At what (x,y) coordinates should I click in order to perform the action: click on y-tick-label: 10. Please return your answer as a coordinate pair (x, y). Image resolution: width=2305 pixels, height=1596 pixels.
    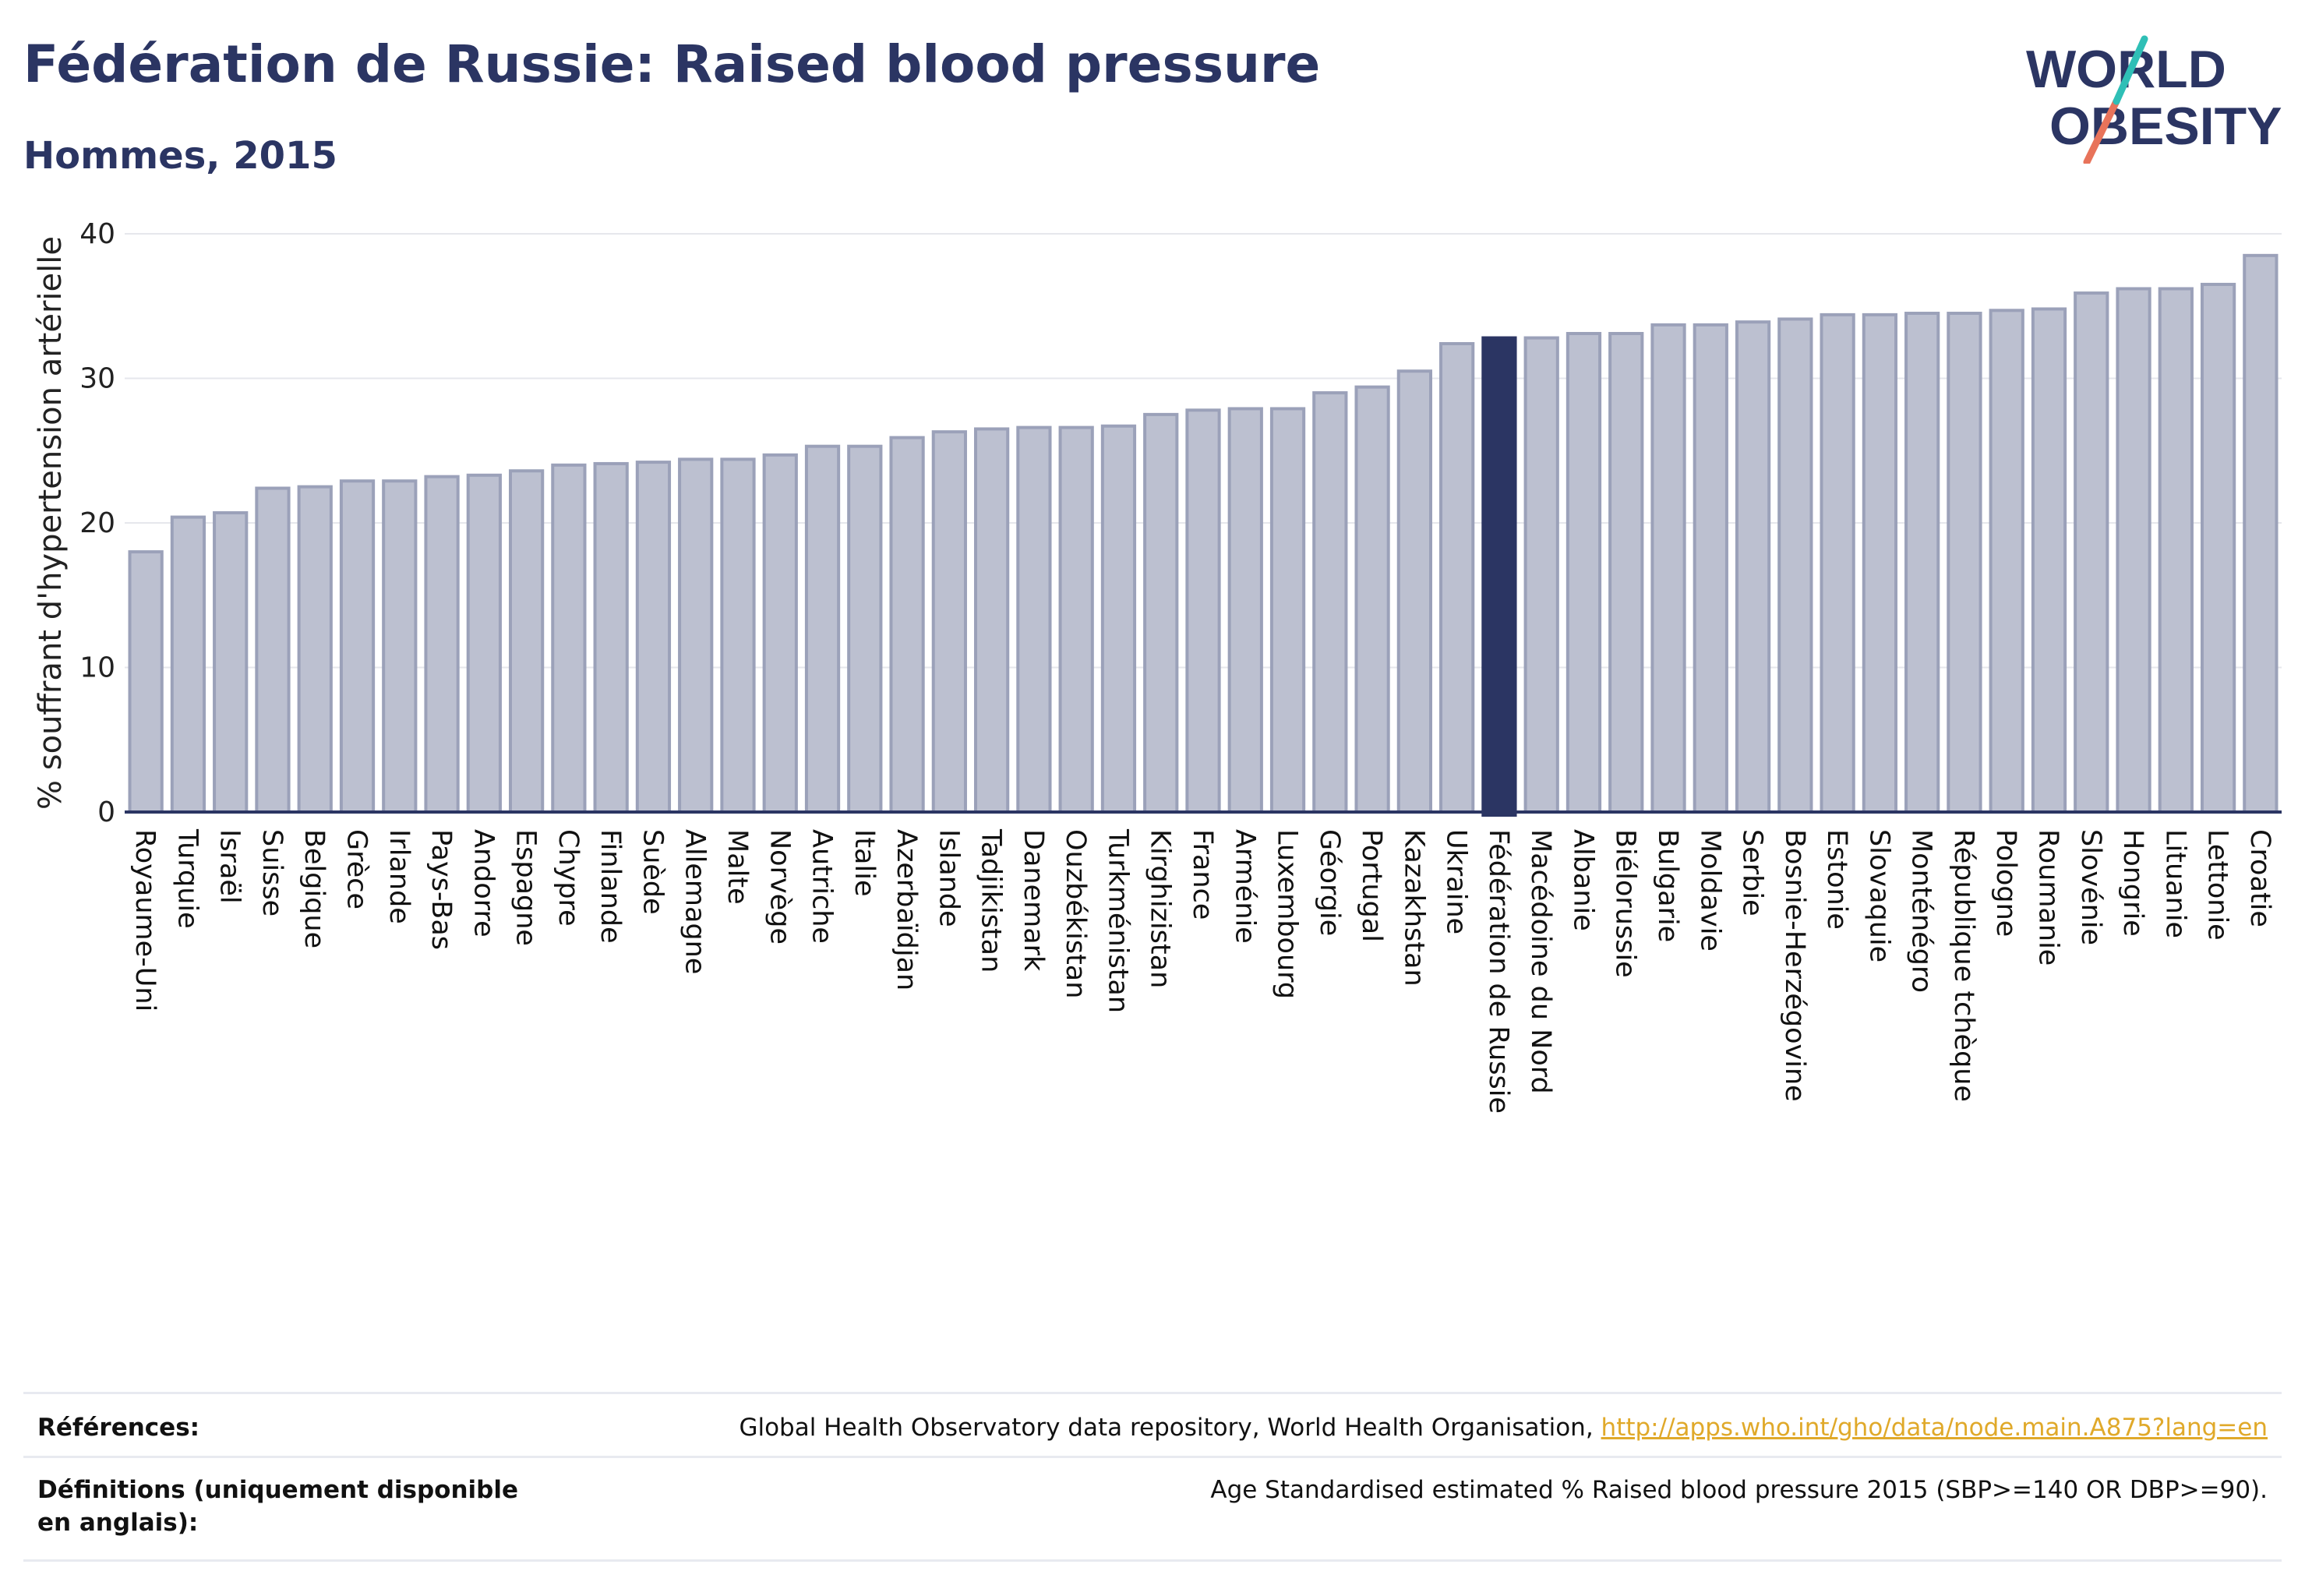
    Looking at the image, I should click on (97, 668).